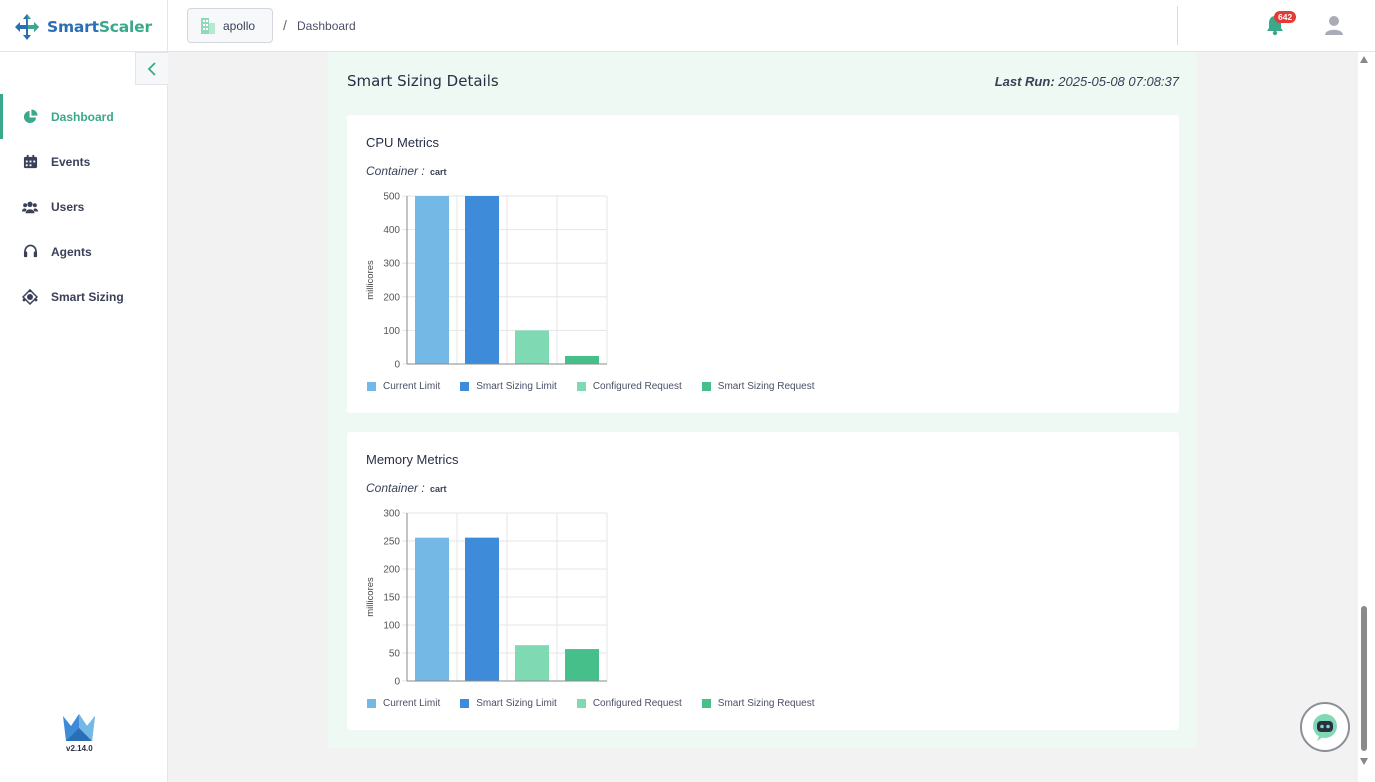  I want to click on sidebar-item-agents: Agents, so click(83, 251).